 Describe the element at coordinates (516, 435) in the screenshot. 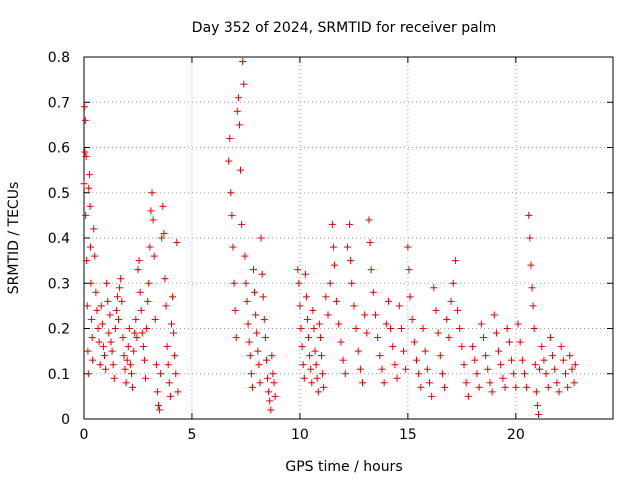

I see `x-tick-label: 20` at that location.